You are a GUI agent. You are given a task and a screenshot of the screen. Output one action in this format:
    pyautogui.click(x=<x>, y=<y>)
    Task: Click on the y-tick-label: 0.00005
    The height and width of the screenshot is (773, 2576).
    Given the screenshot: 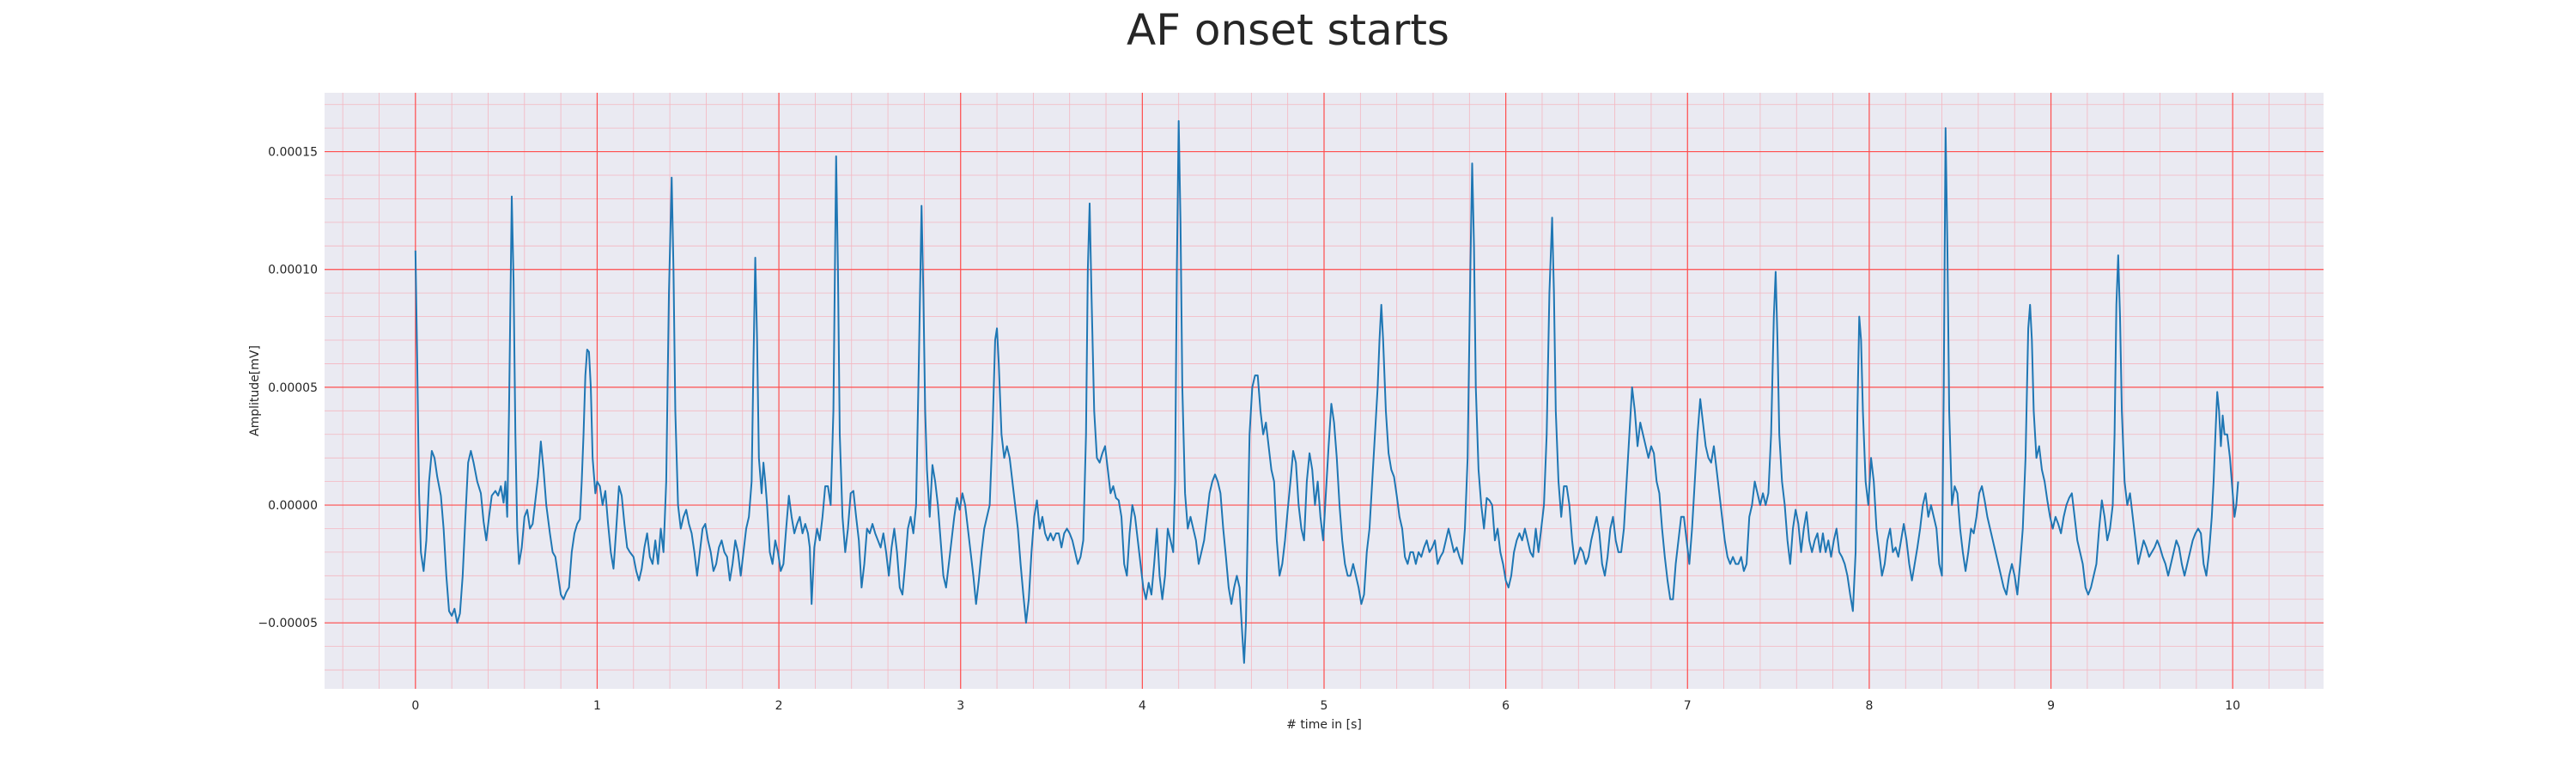 What is the action you would take?
    pyautogui.click(x=293, y=388)
    